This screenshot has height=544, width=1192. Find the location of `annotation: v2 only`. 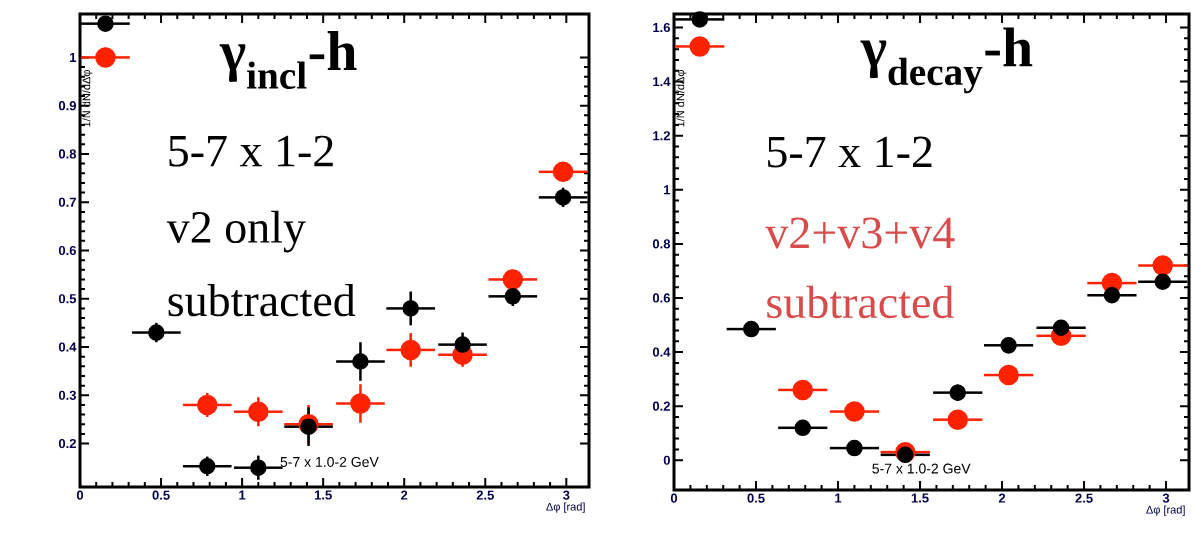

annotation: v2 only is located at coordinates (236, 231).